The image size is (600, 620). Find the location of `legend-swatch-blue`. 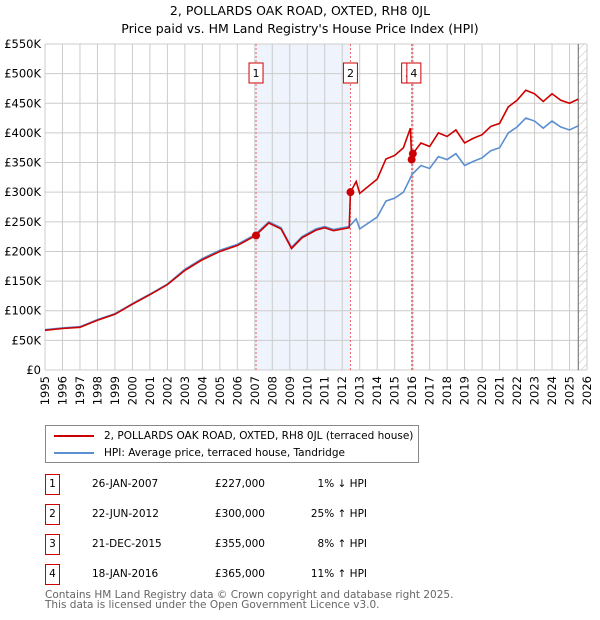

legend-swatch-blue is located at coordinates (74, 453).